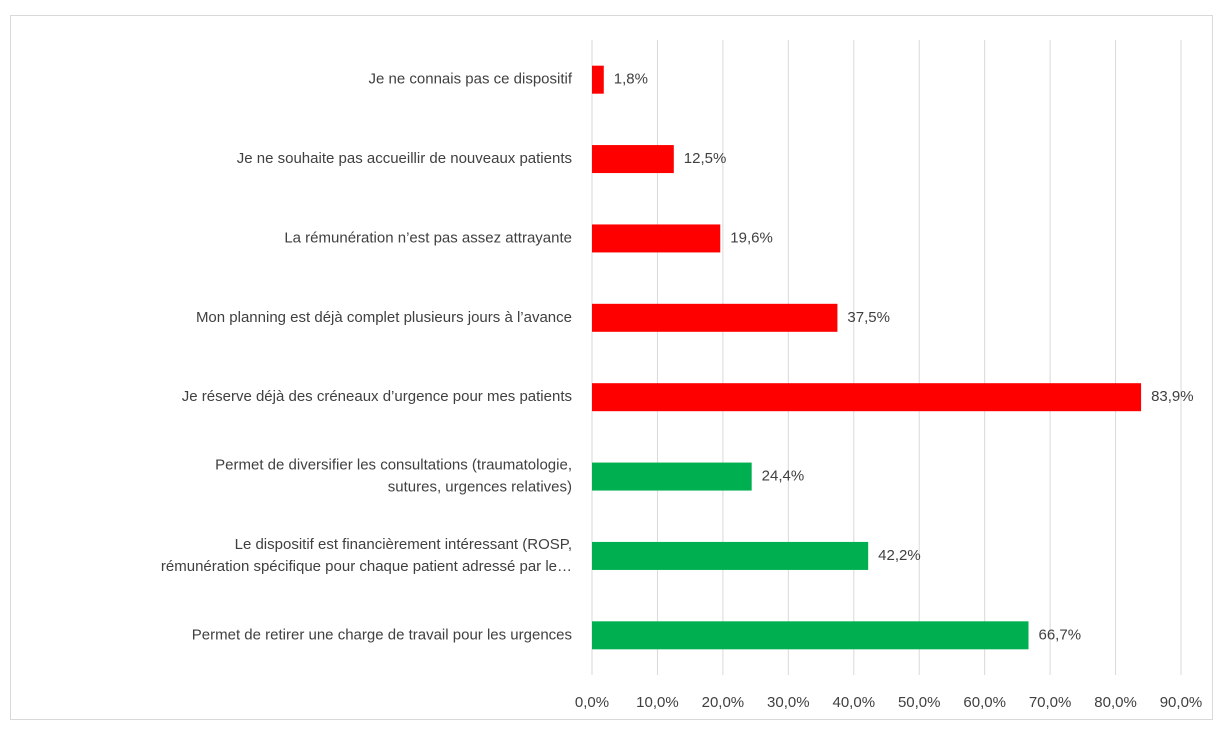 This screenshot has height=729, width=1223. What do you see at coordinates (788, 702) in the screenshot?
I see `x-tick-label: 30,0%` at bounding box center [788, 702].